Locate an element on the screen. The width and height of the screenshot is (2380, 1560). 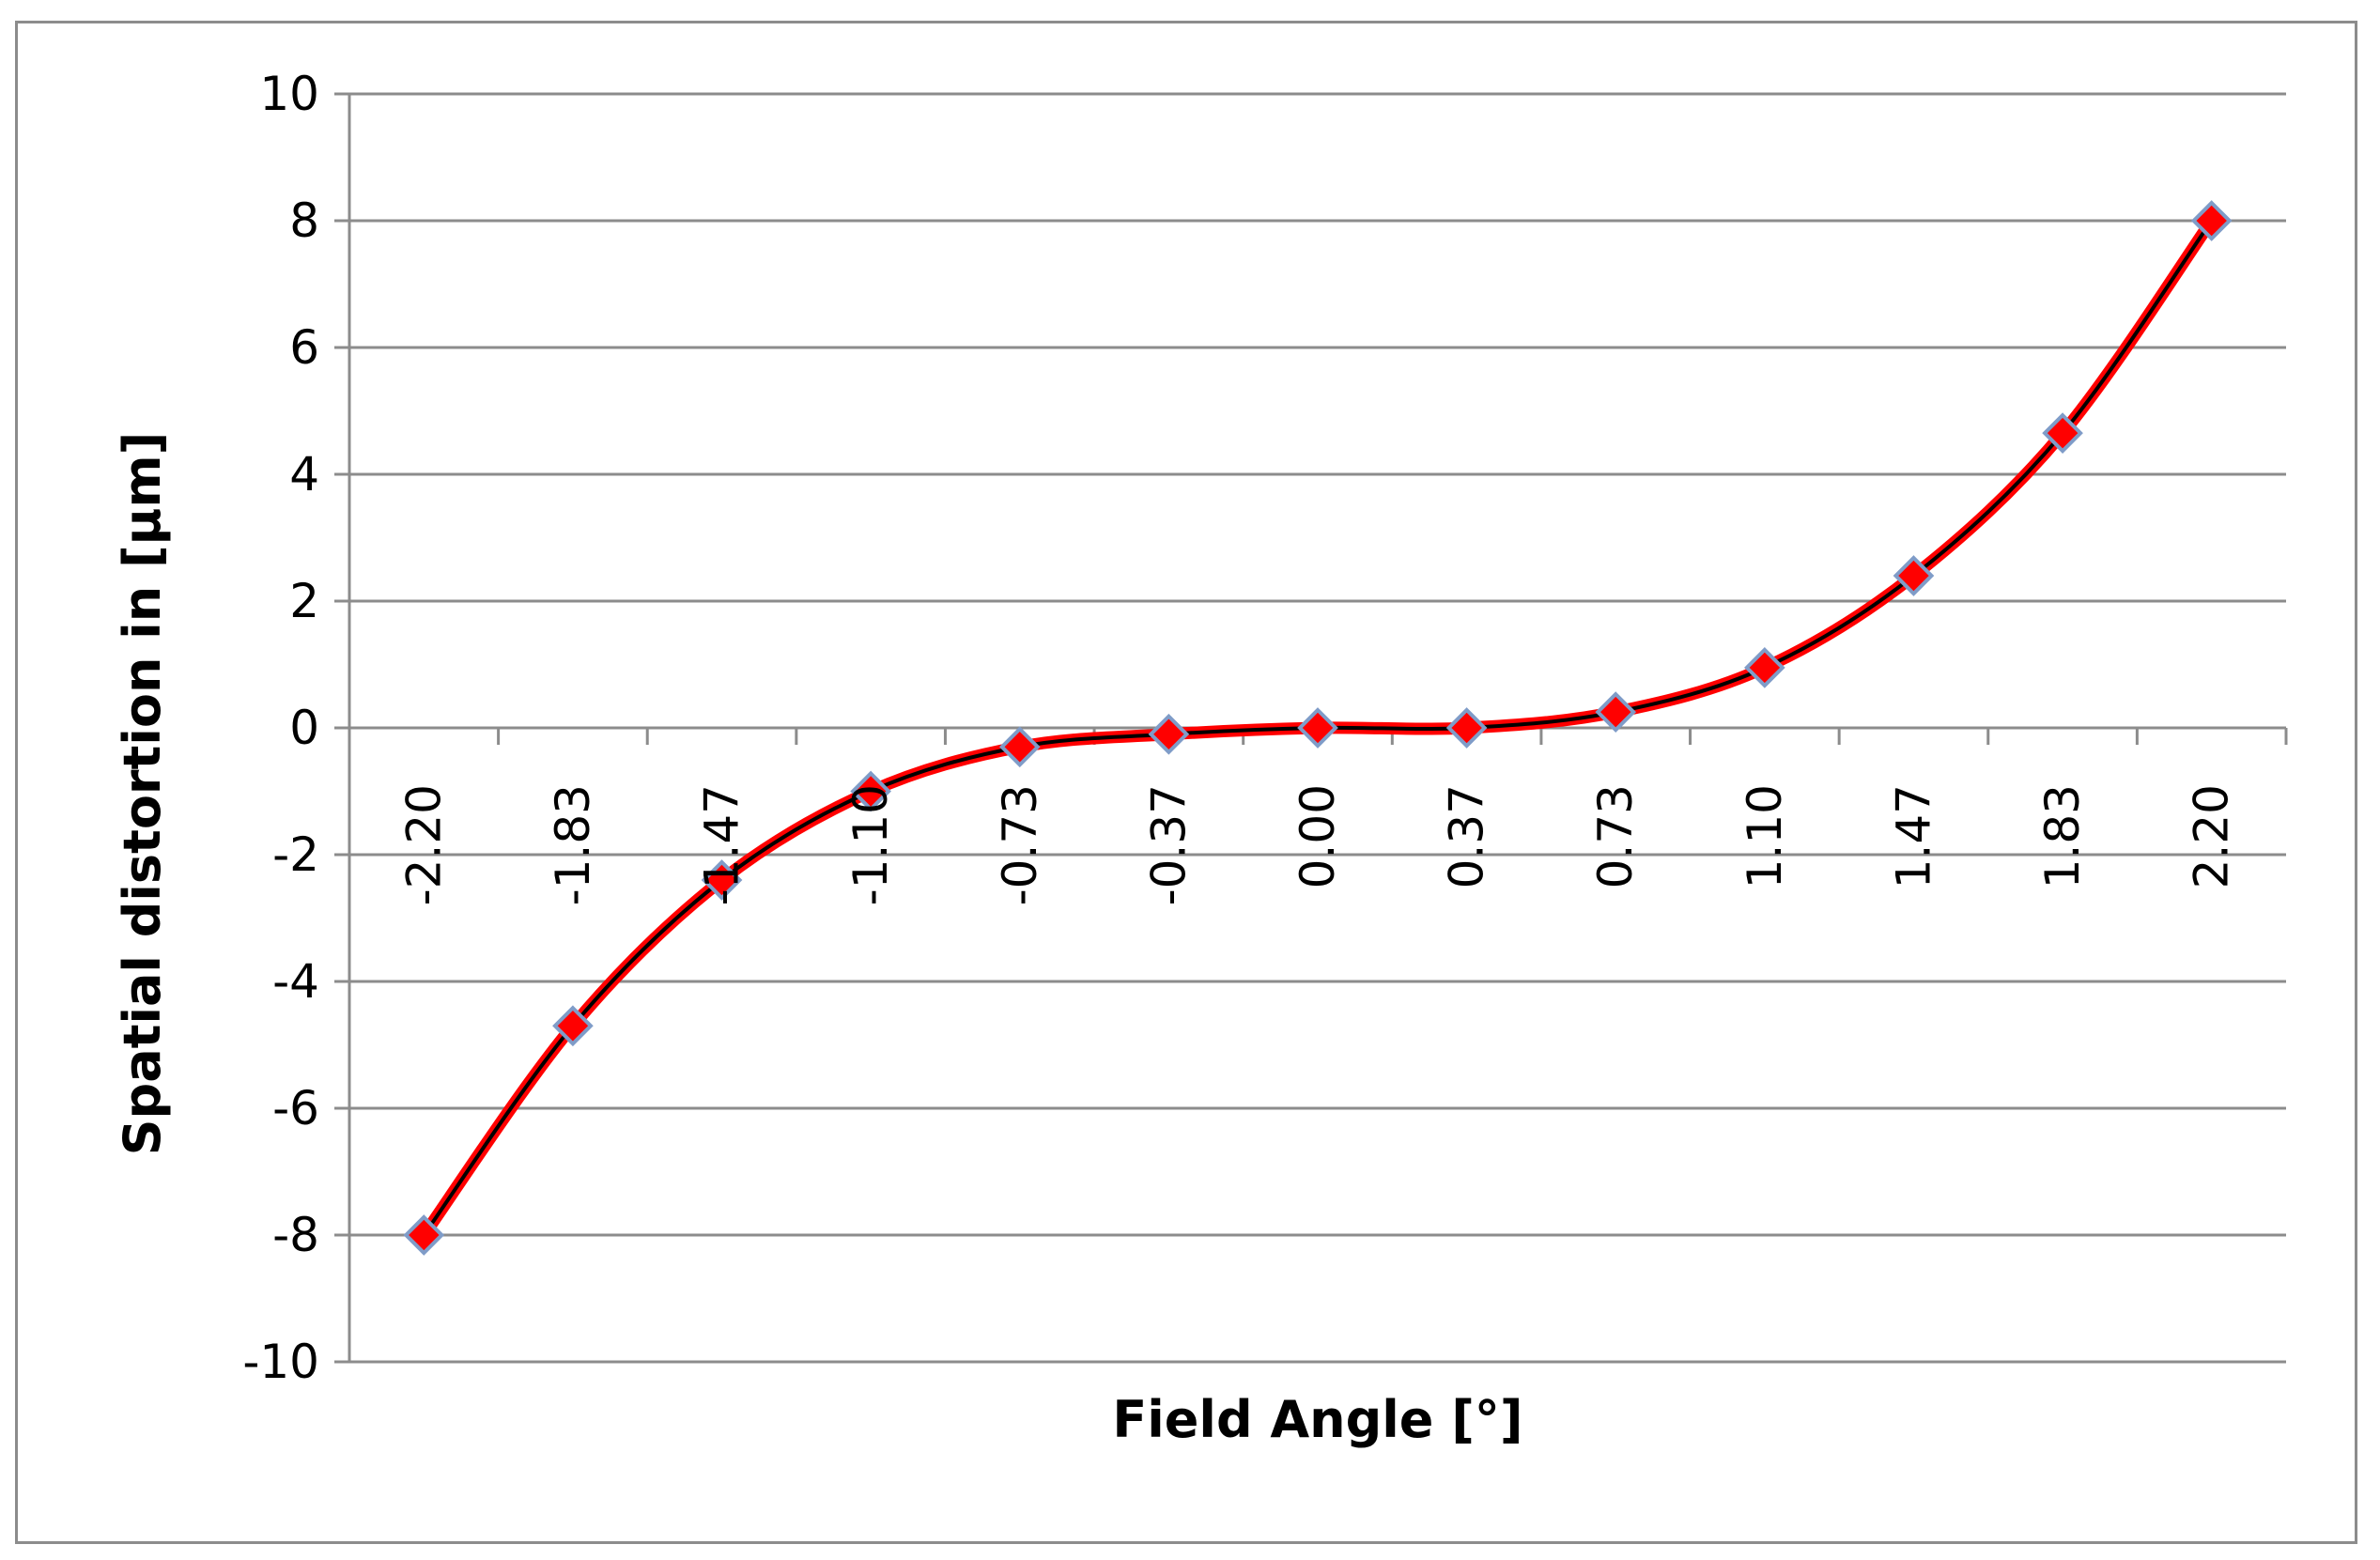
x-tick-label: 0.00 is located at coordinates (1317, 836).